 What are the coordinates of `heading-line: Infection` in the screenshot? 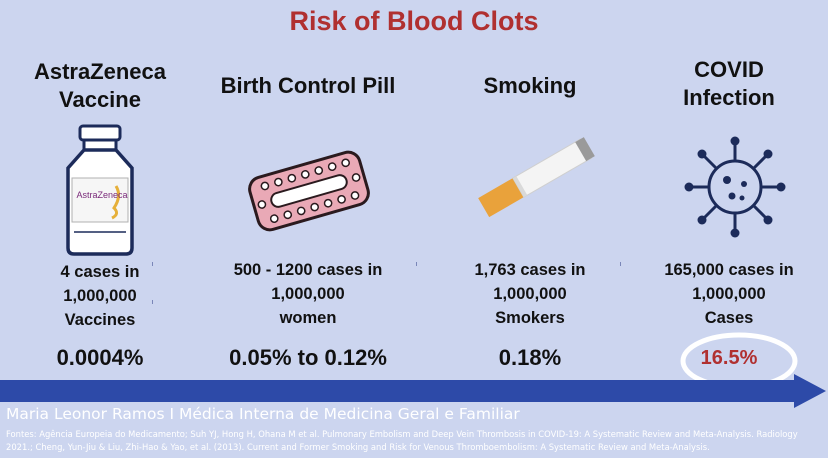 It's located at (729, 97).